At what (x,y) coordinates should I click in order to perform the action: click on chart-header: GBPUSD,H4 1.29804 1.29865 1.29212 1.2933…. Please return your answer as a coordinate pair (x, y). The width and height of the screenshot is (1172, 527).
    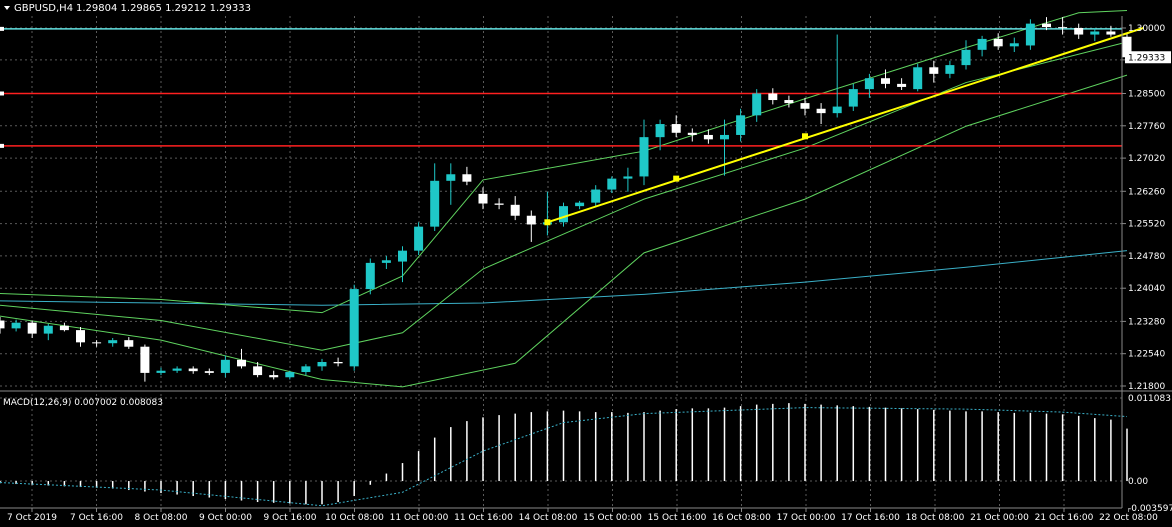
    Looking at the image, I should click on (127, 8).